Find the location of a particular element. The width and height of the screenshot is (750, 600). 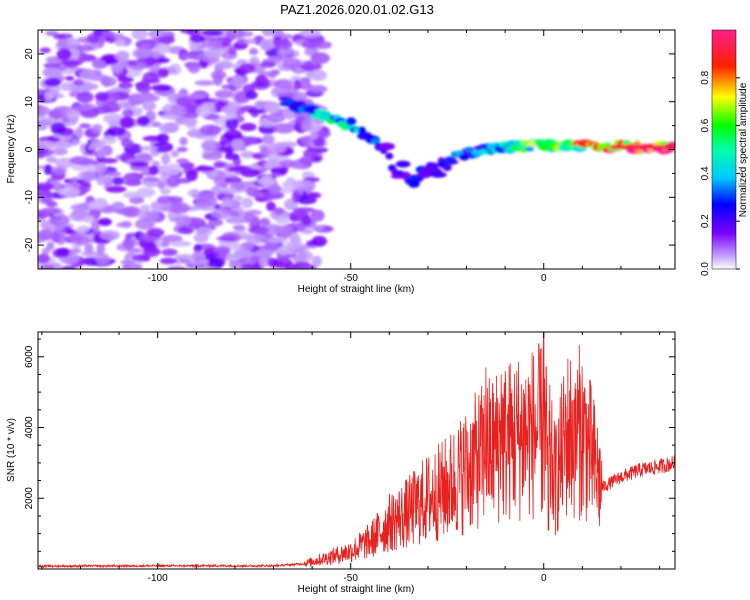

spectrogram-ylabel: Frequency (Hz) is located at coordinates (11, 149).